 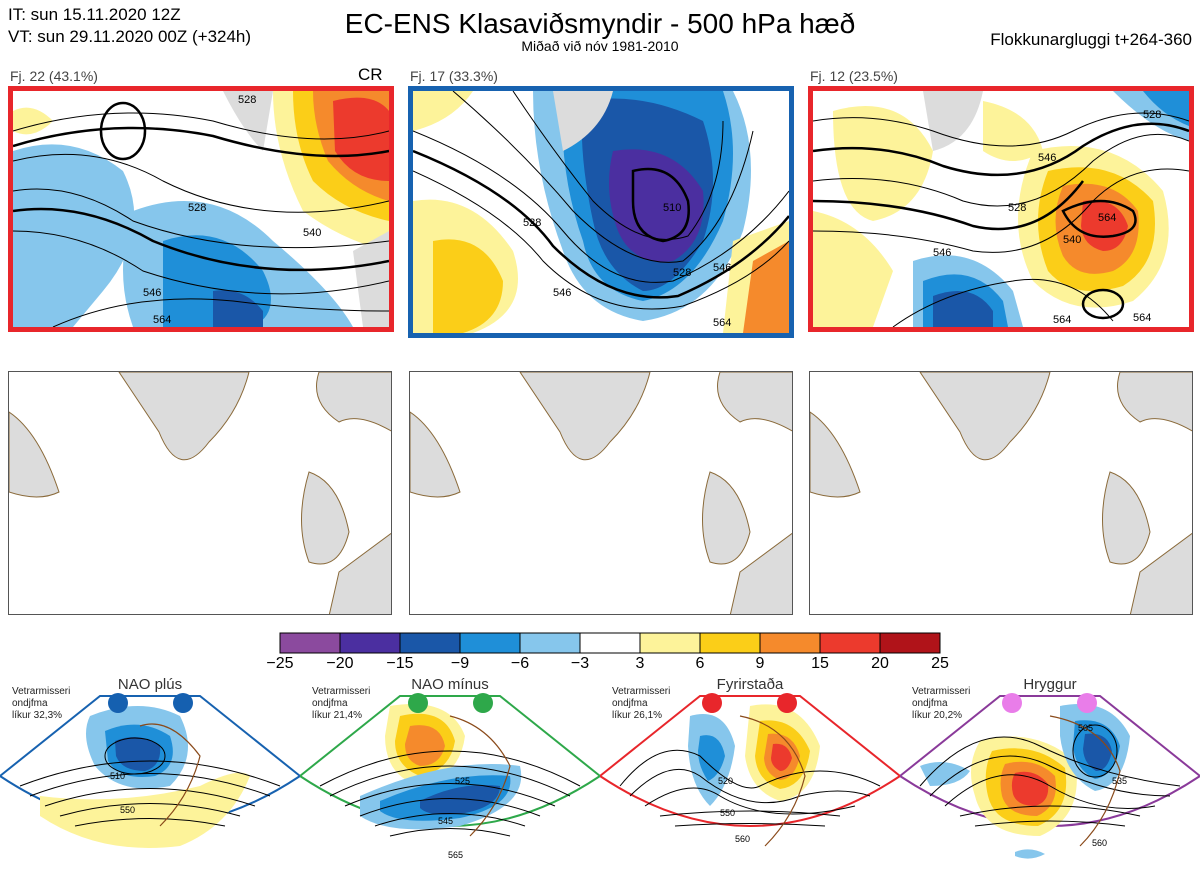 What do you see at coordinates (600, 665) in the screenshot?
I see `colorbar-ticks: −25 −20 −15 −9 −6 −3 3 6 9 15 20 25` at bounding box center [600, 665].